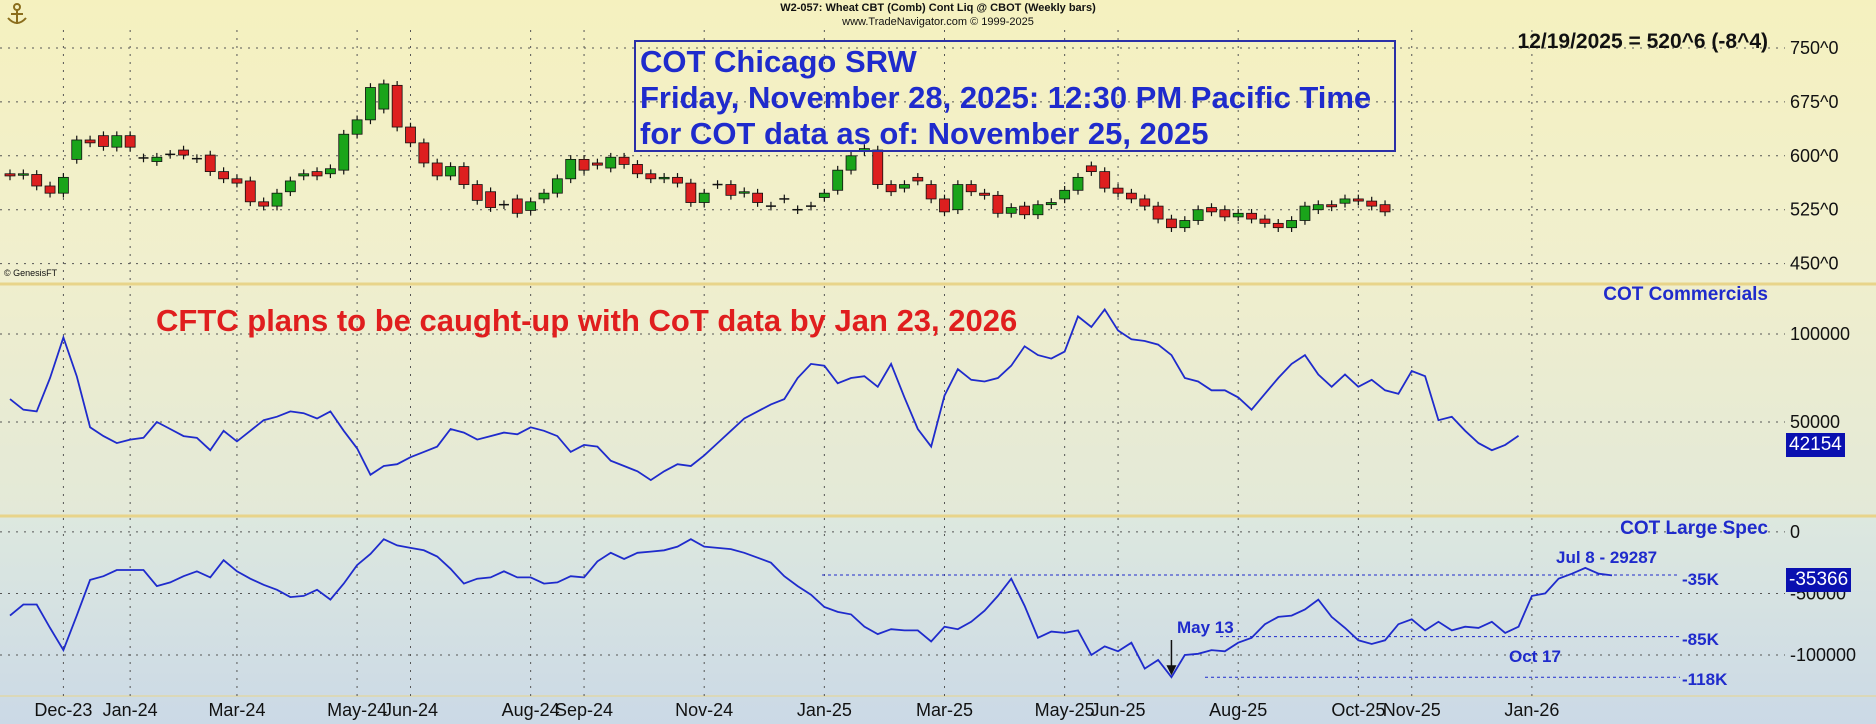 This screenshot has height=724, width=1876. Describe the element at coordinates (1705, 679) in the screenshot. I see `level-label-118k: -118K` at that location.